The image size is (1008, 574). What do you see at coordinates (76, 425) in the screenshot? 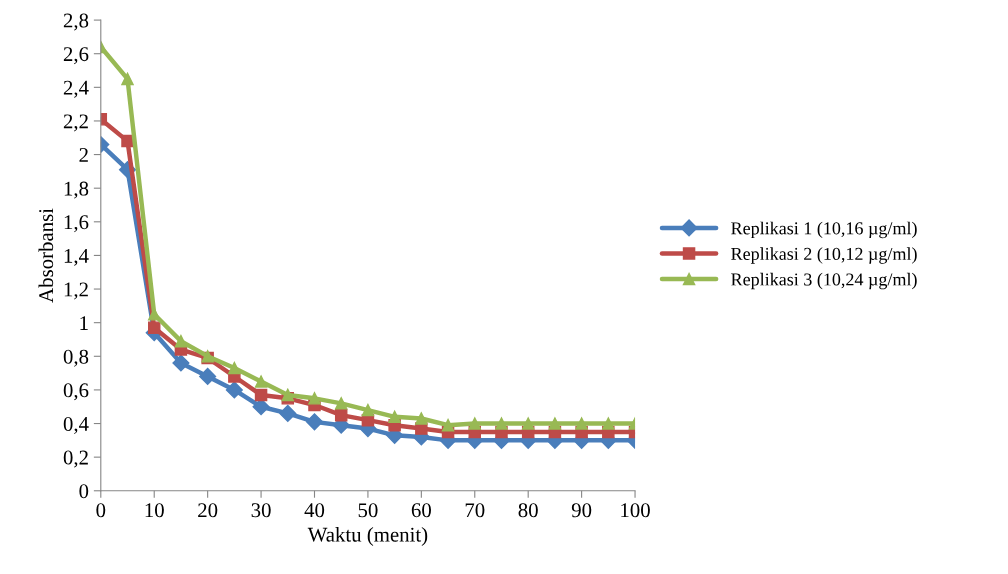
I see `y-tick-label: 0,4` at bounding box center [76, 425].